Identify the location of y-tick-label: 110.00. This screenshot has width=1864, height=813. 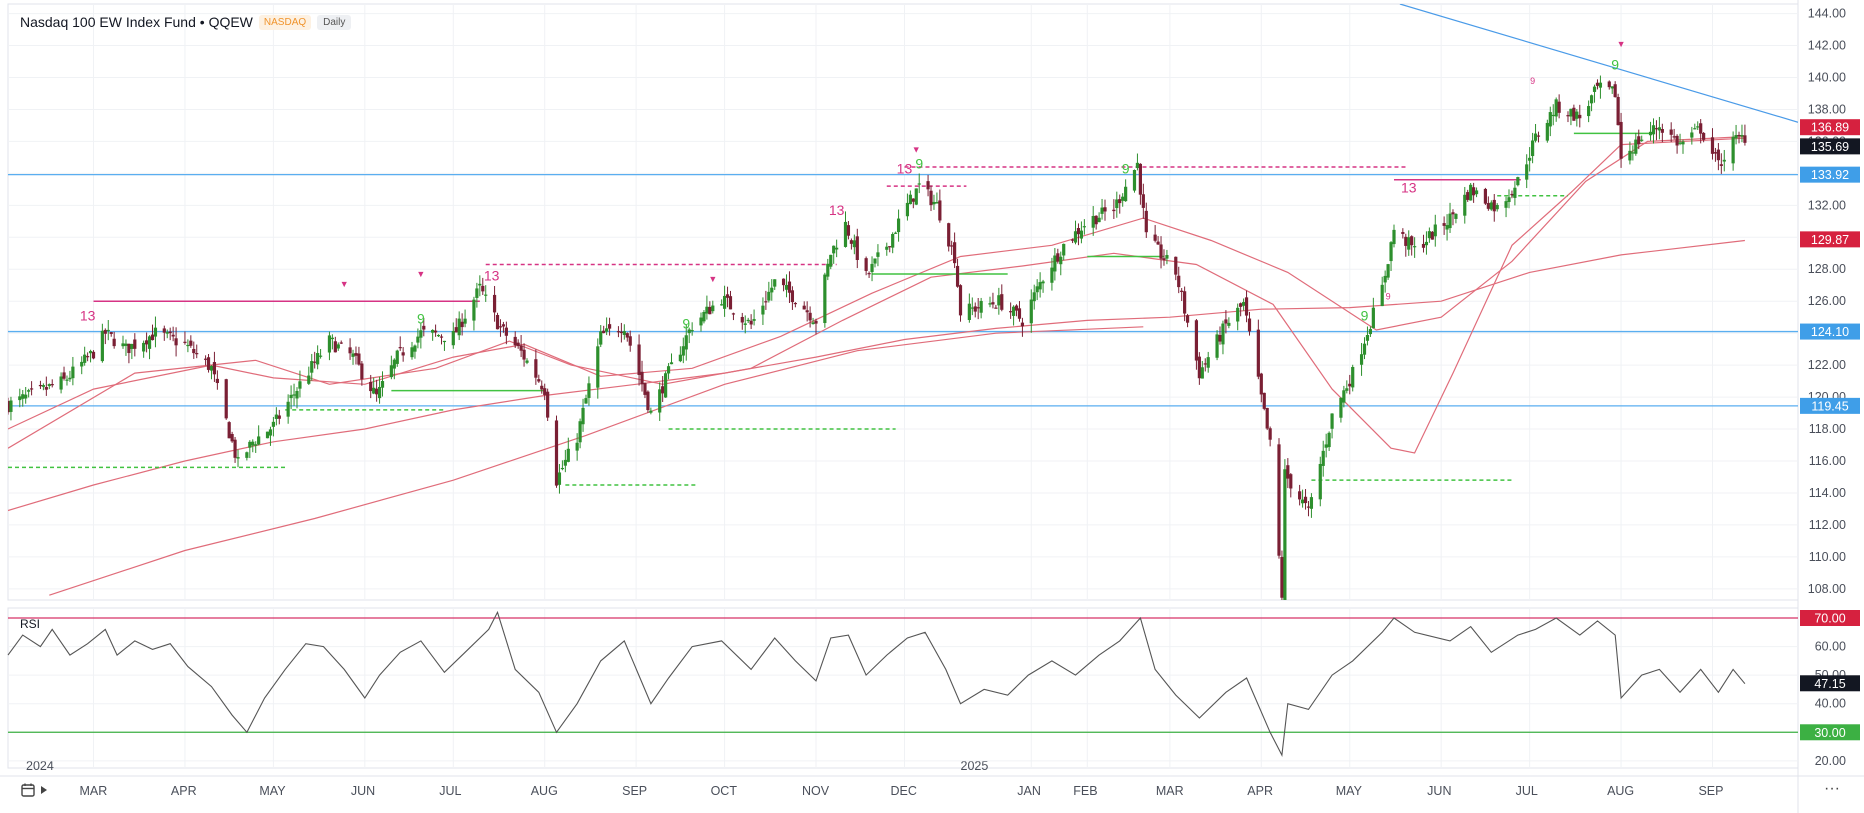
(1827, 557).